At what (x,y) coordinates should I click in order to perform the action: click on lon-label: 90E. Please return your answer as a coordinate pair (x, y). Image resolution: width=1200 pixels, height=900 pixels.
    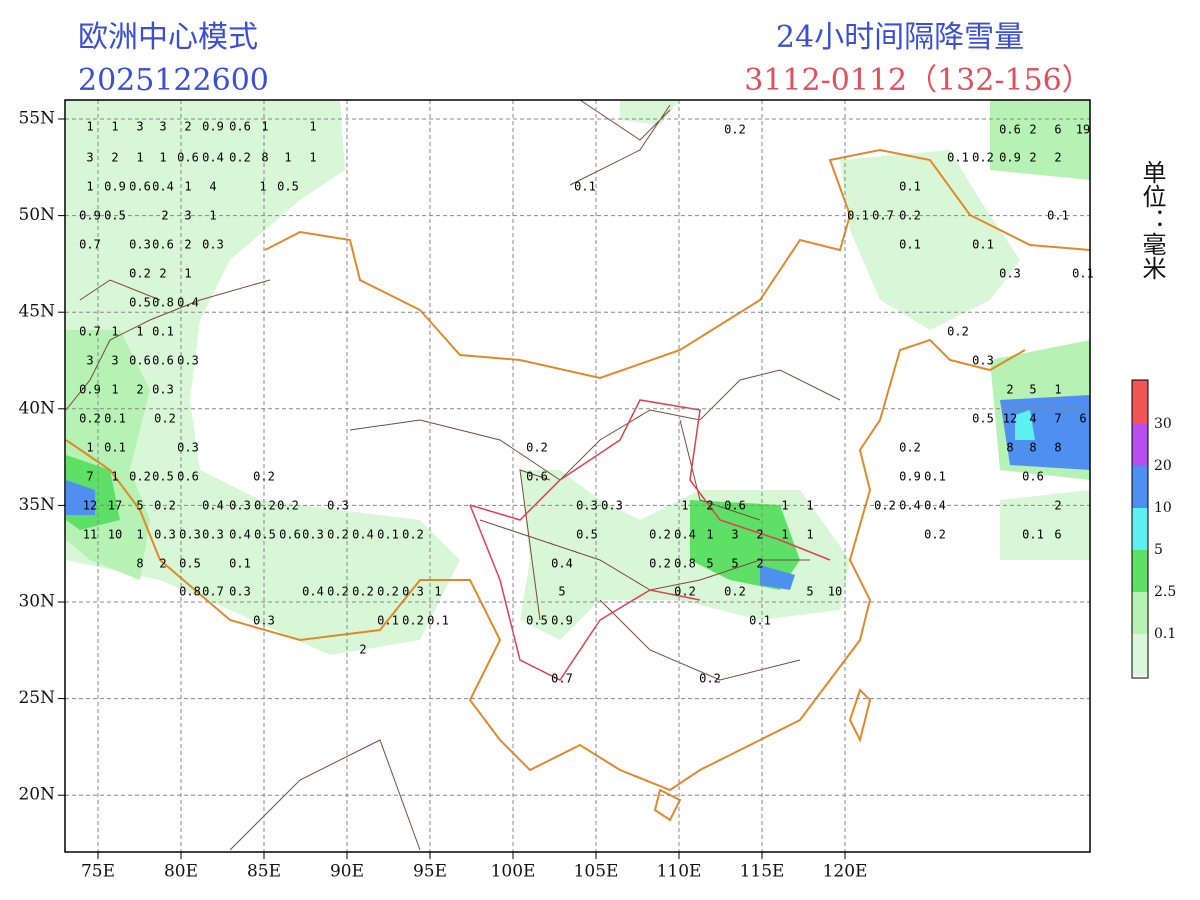
    Looking at the image, I should click on (347, 872).